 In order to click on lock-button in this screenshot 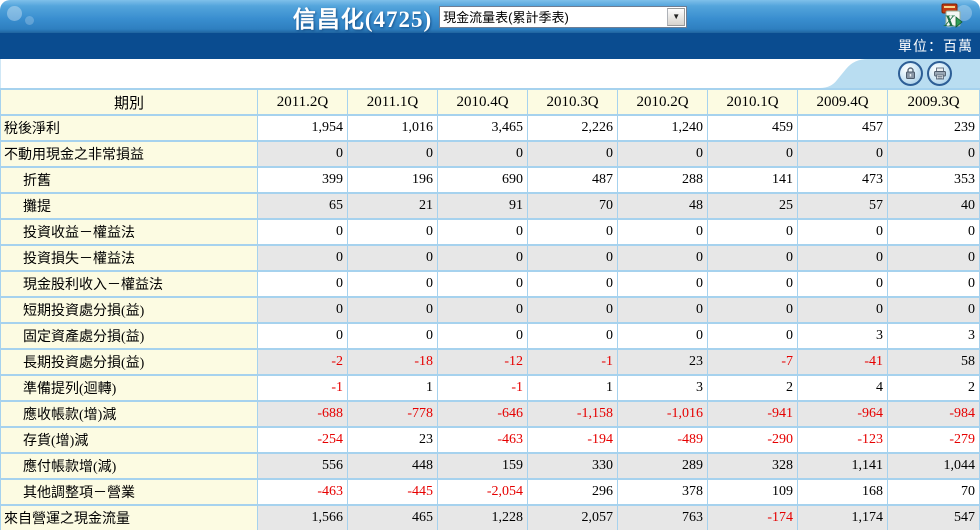, I will do `click(910, 73)`.